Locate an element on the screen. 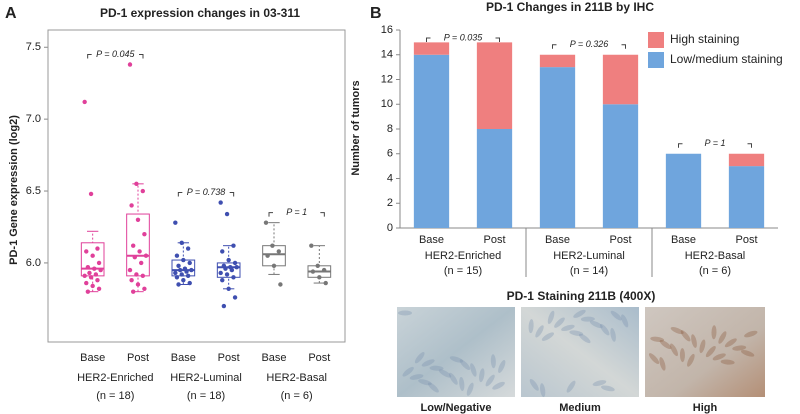  panel-label: B is located at coordinates (376, 13).